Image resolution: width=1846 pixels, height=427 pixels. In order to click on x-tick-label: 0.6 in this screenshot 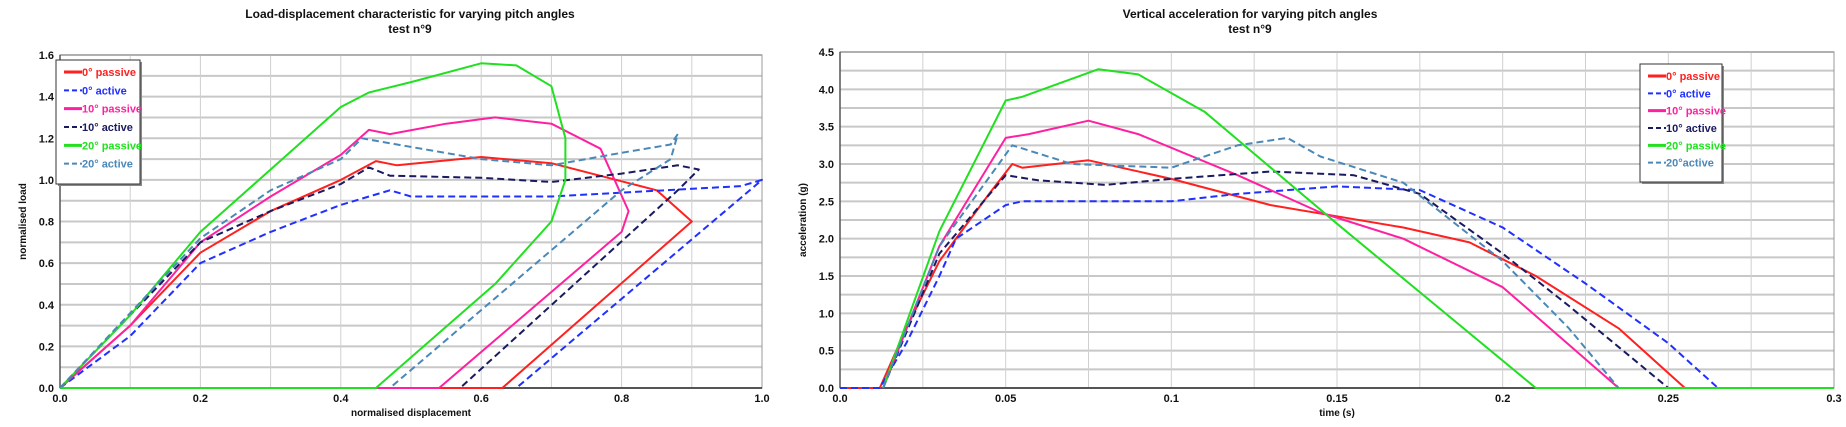, I will do `click(481, 399)`.